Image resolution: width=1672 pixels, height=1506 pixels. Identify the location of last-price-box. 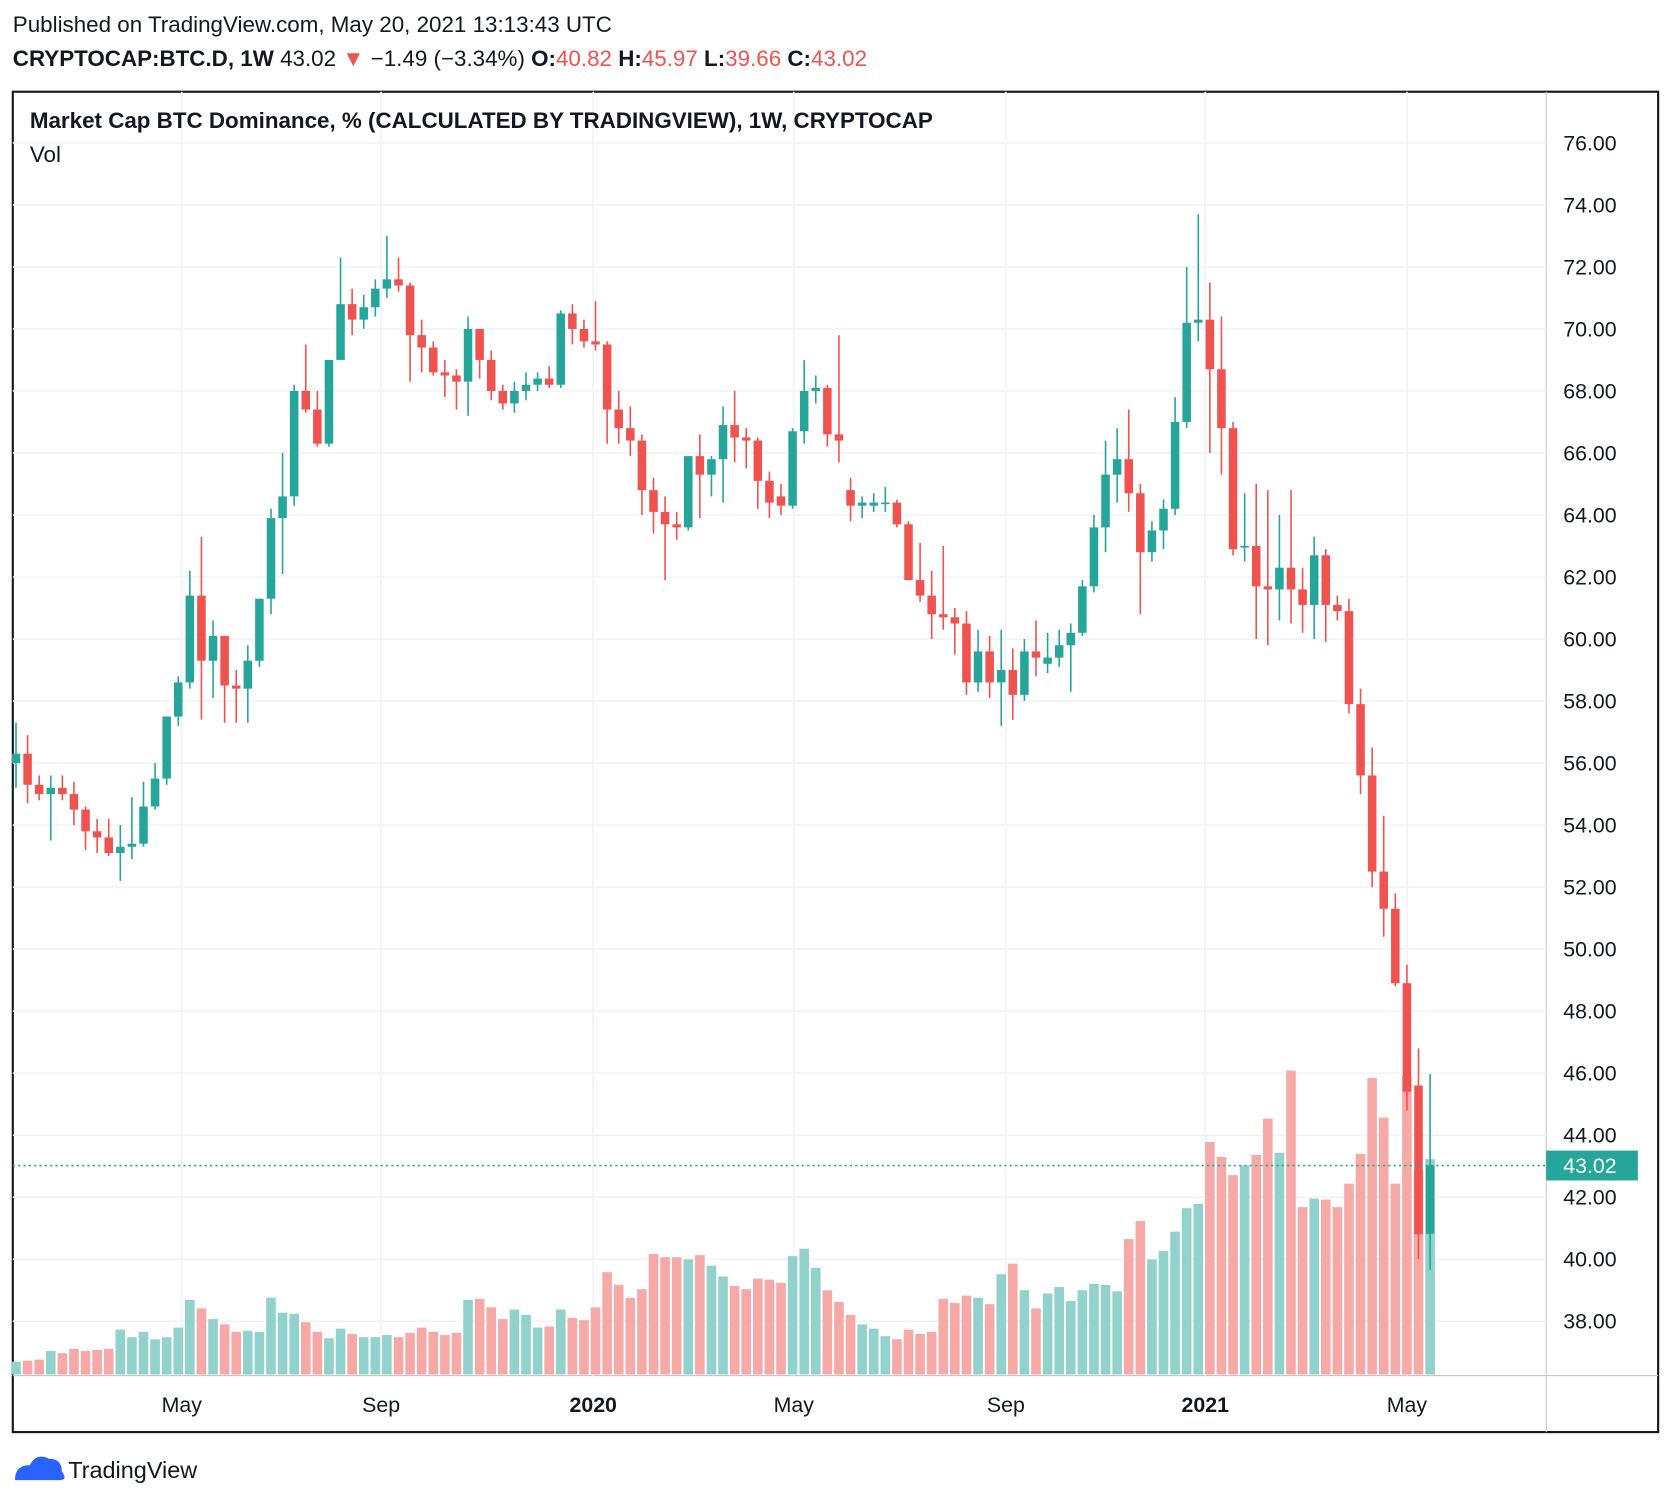
(1592, 1165).